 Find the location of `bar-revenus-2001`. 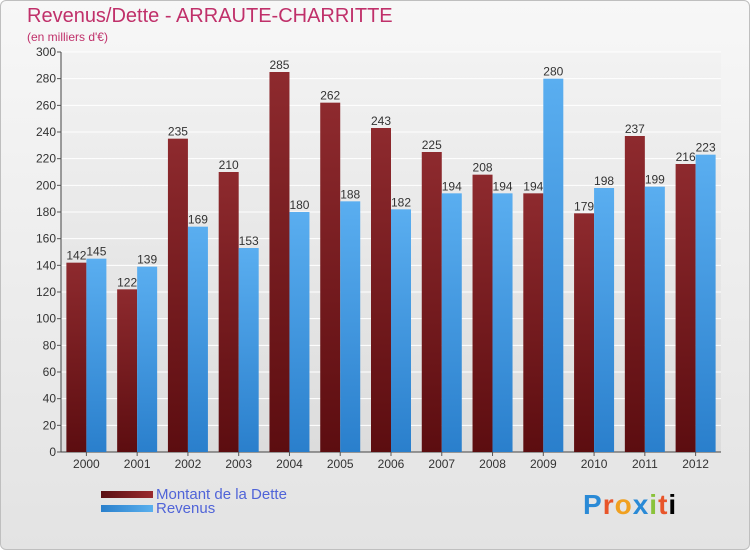

bar-revenus-2001 is located at coordinates (147, 359).